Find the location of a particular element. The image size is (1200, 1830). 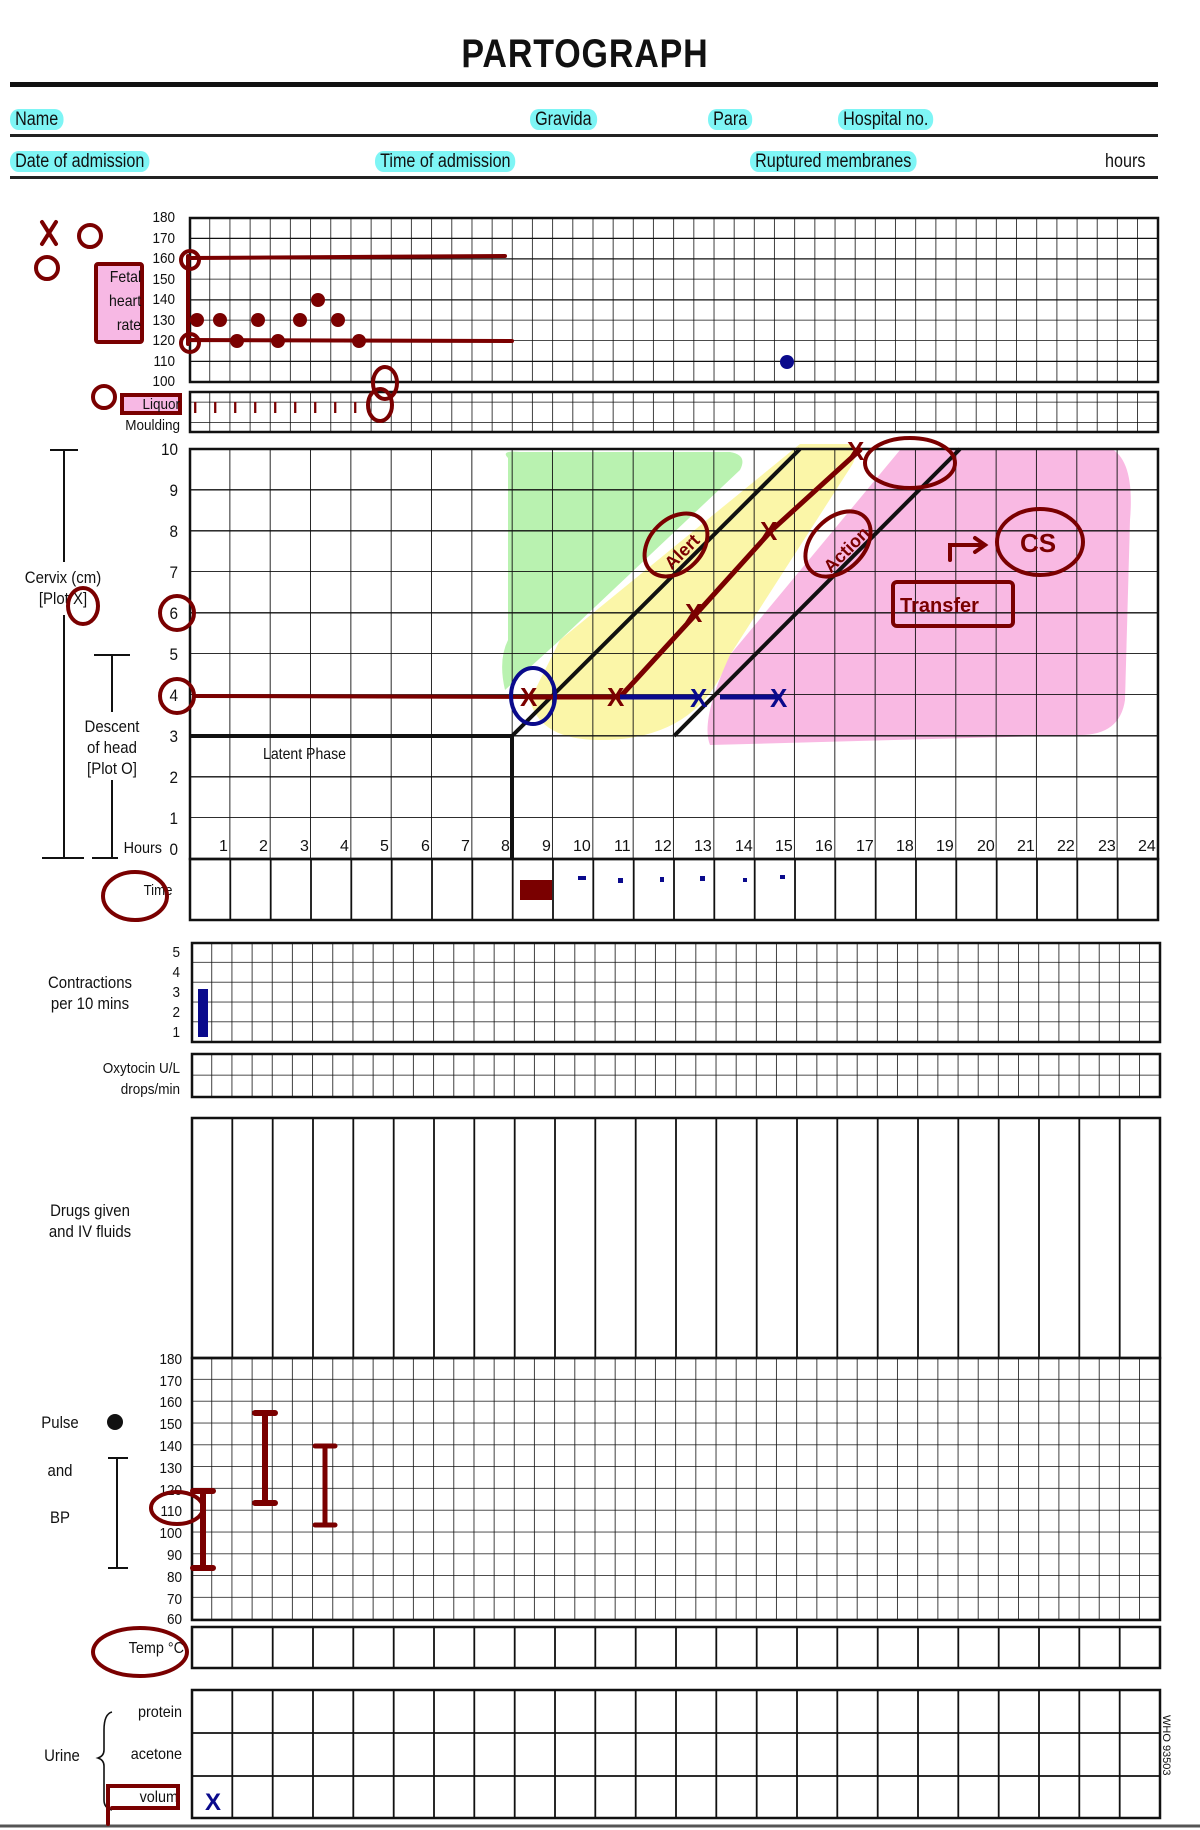

time-of-admission-label: Time of admission is located at coordinates (445, 162).